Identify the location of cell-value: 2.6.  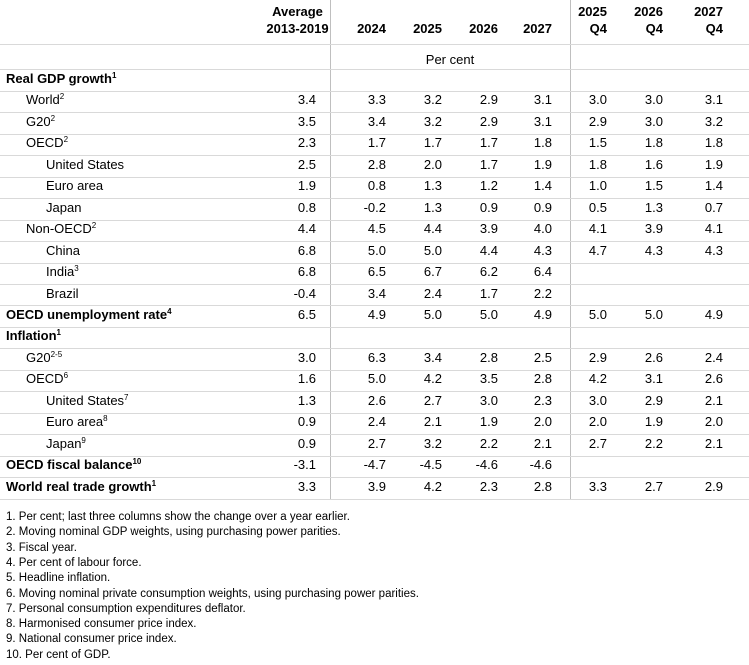
(713, 379).